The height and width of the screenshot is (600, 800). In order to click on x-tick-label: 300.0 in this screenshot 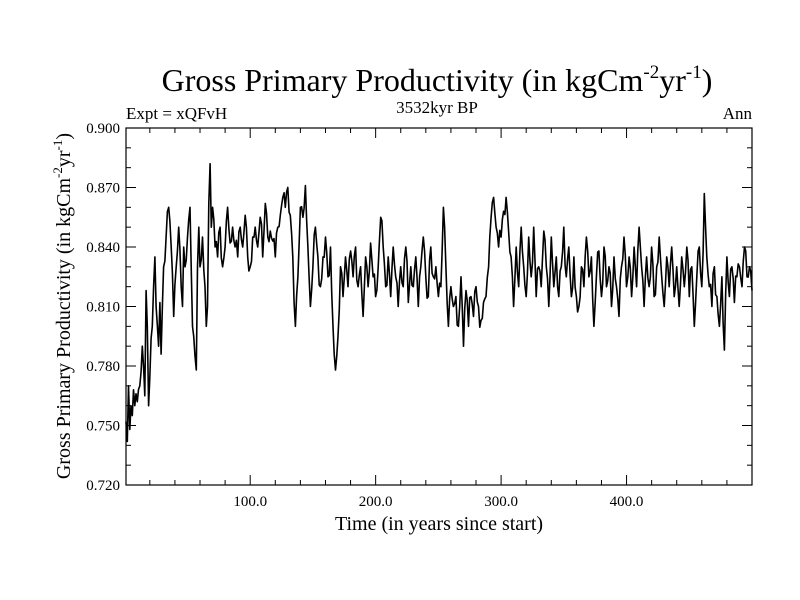, I will do `click(501, 502)`.